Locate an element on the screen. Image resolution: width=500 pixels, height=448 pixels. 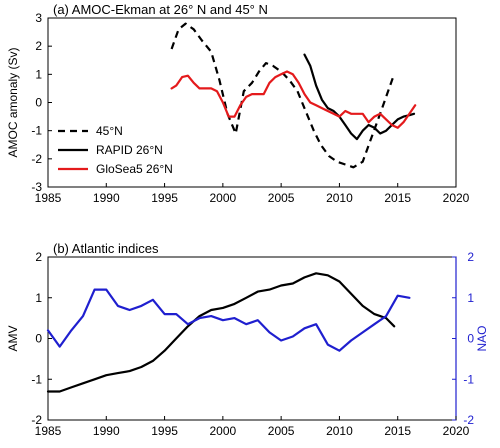
panel-b-y2-tick-label: 0 is located at coordinates (470, 339).